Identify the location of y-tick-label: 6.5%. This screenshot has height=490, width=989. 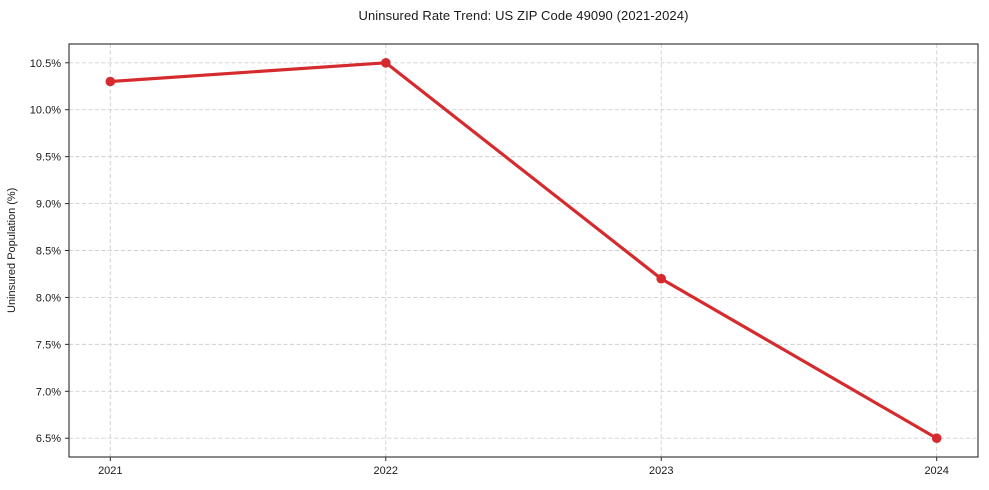
(48, 439).